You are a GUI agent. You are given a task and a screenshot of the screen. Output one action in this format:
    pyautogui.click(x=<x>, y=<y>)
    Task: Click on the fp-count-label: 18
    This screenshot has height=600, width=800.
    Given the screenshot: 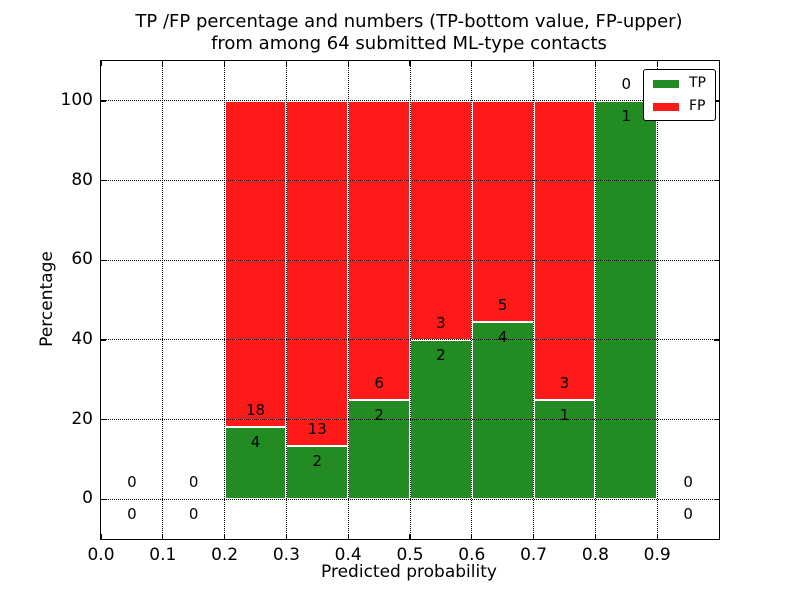 What is the action you would take?
    pyautogui.click(x=255, y=409)
    